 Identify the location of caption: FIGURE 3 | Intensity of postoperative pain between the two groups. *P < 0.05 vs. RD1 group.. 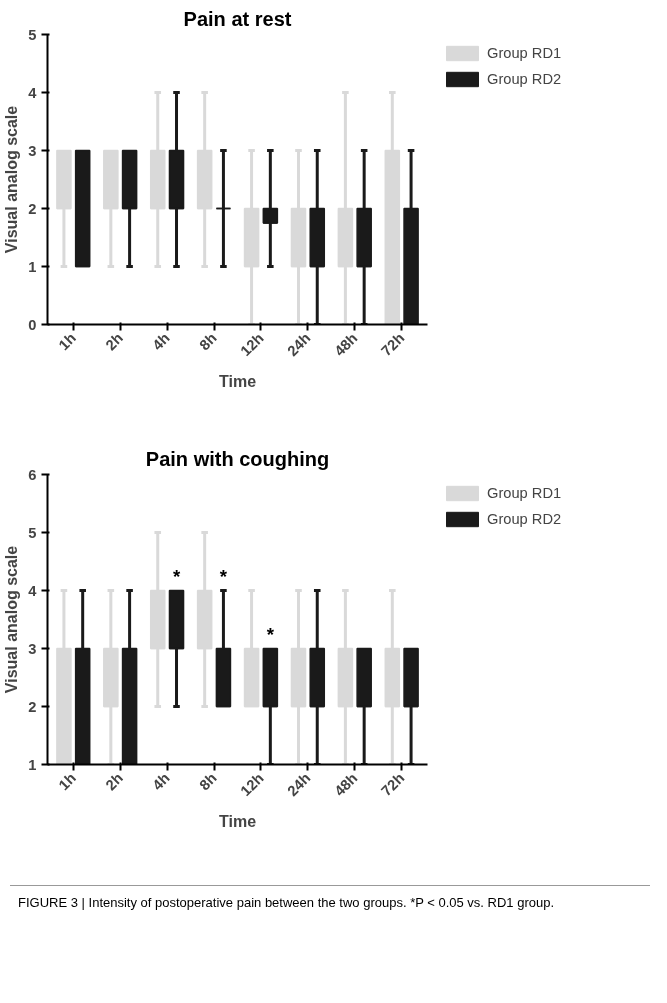
(286, 903).